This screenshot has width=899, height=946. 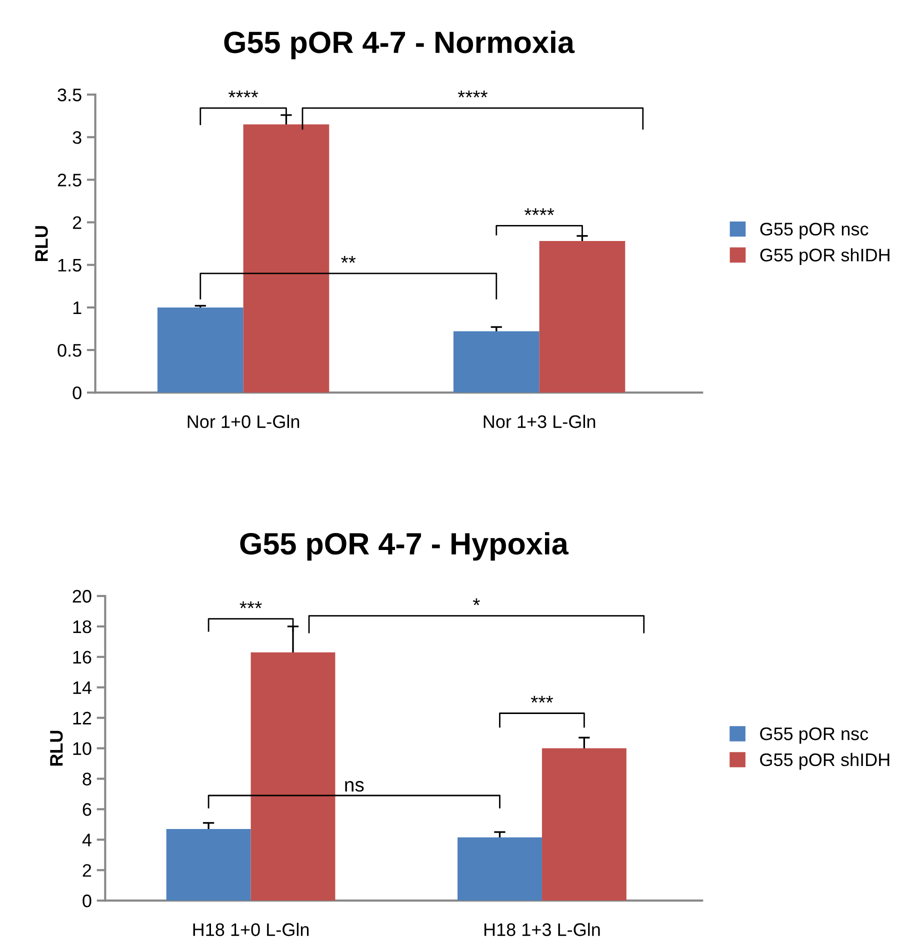 I want to click on y-tick-label: 8, so click(x=87, y=779).